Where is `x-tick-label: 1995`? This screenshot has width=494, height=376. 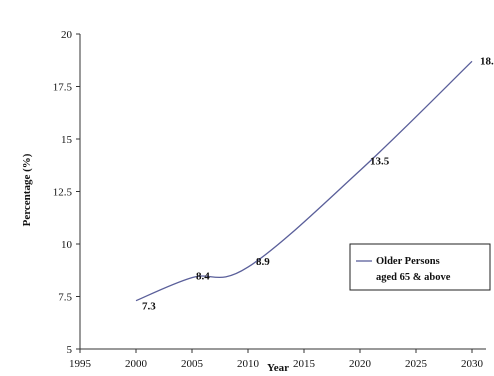
x-tick-label: 1995 is located at coordinates (80, 364).